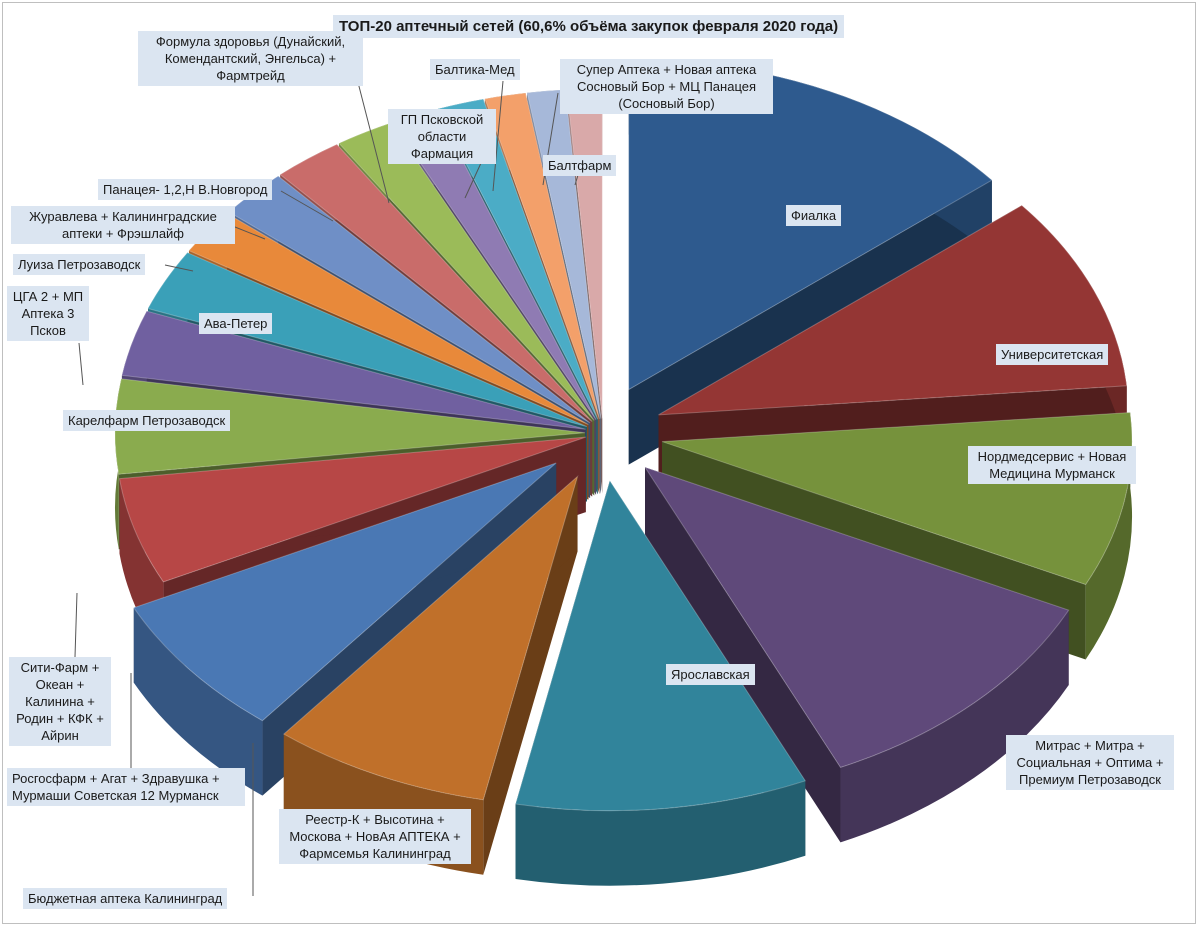  I want to click on slice-label-baltika: Балтика-Мед, so click(475, 69).